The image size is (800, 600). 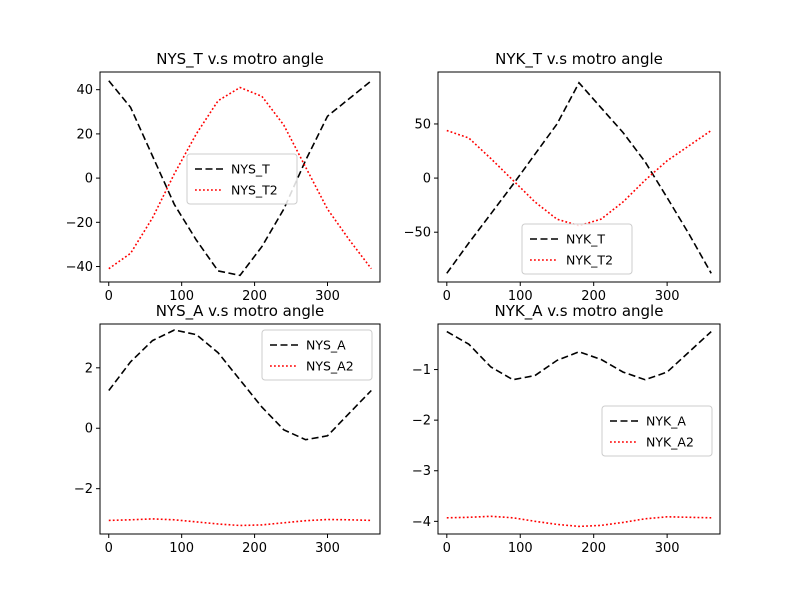 I want to click on legend-entry: NYS_A2, so click(x=330, y=366).